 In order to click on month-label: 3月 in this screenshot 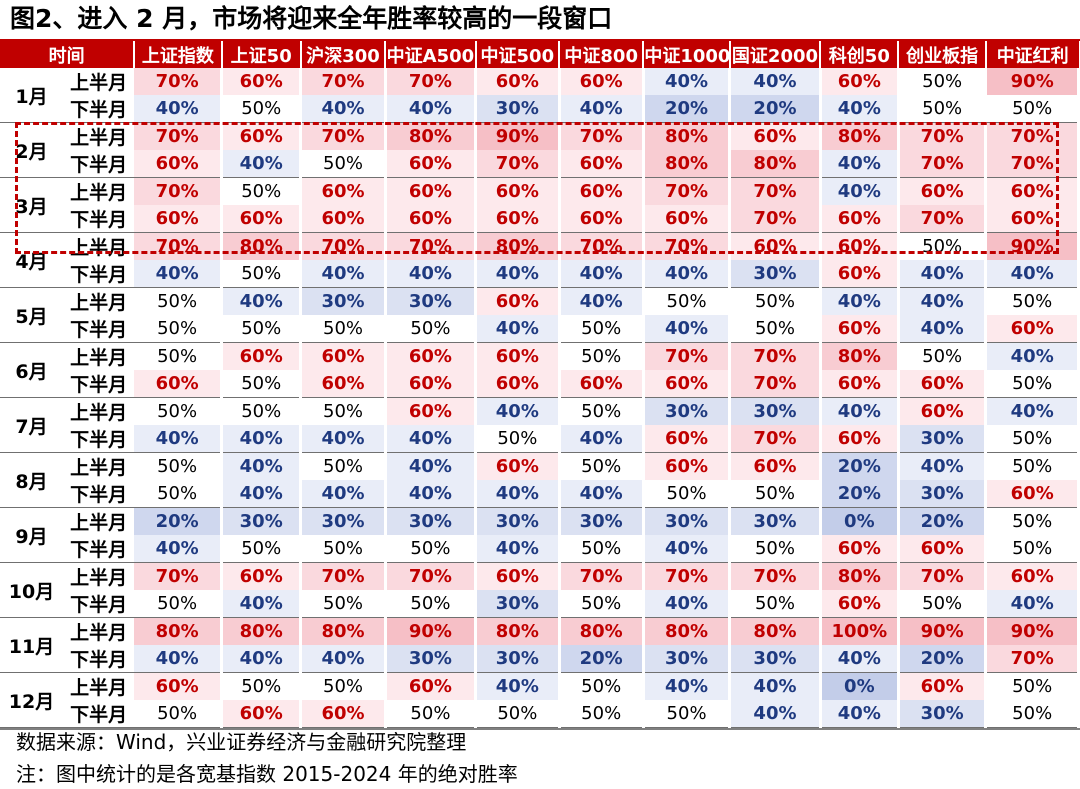, I will do `click(32, 205)`.